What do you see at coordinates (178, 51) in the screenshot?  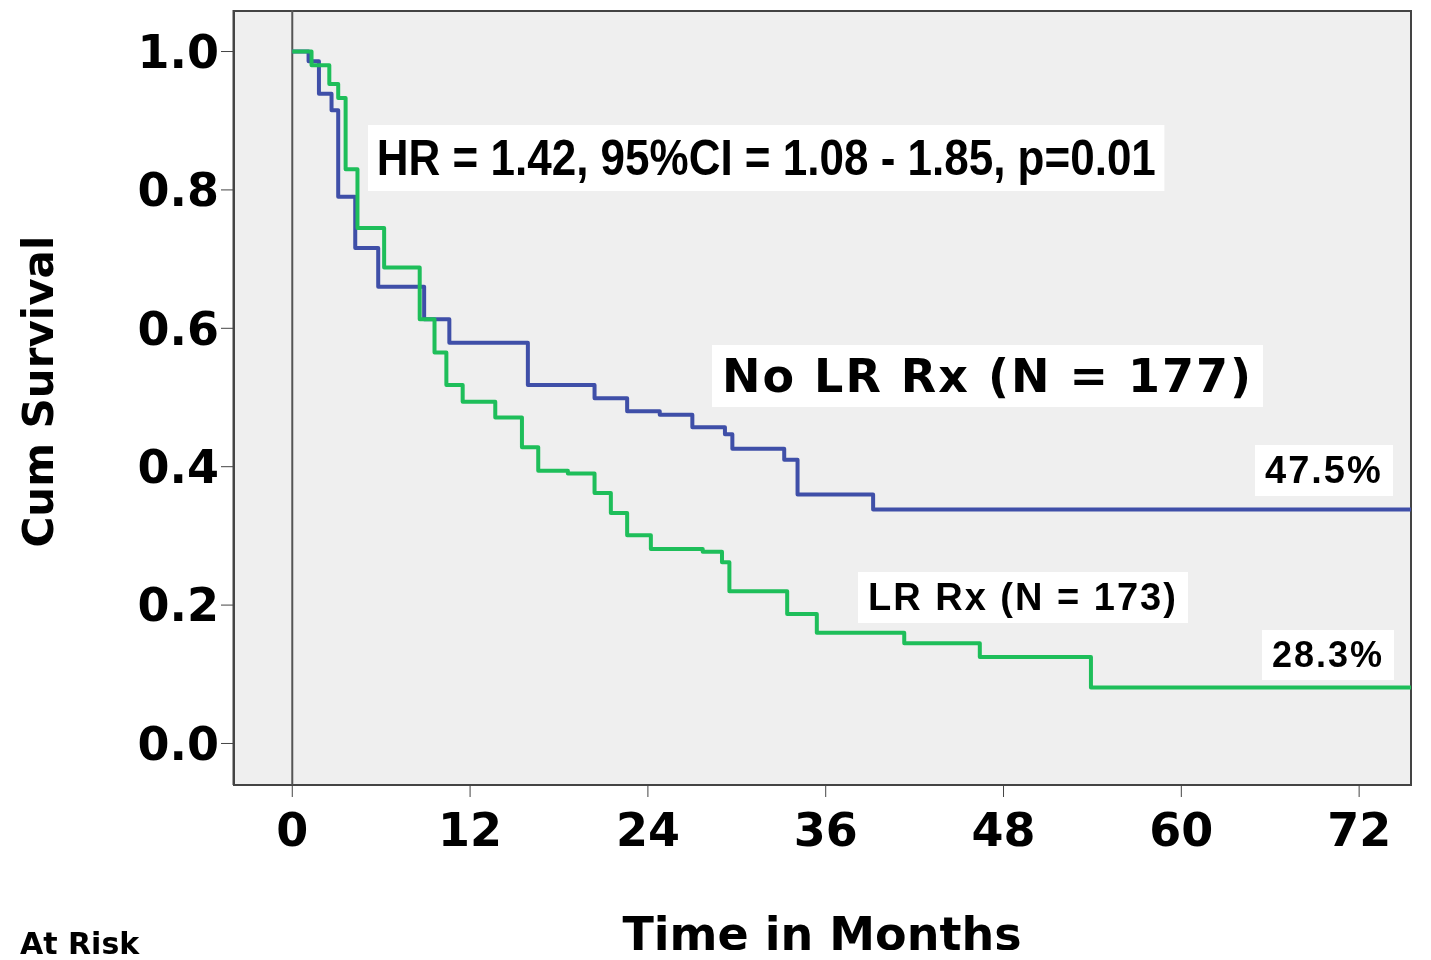 I see `y-tick-label: 1.0` at bounding box center [178, 51].